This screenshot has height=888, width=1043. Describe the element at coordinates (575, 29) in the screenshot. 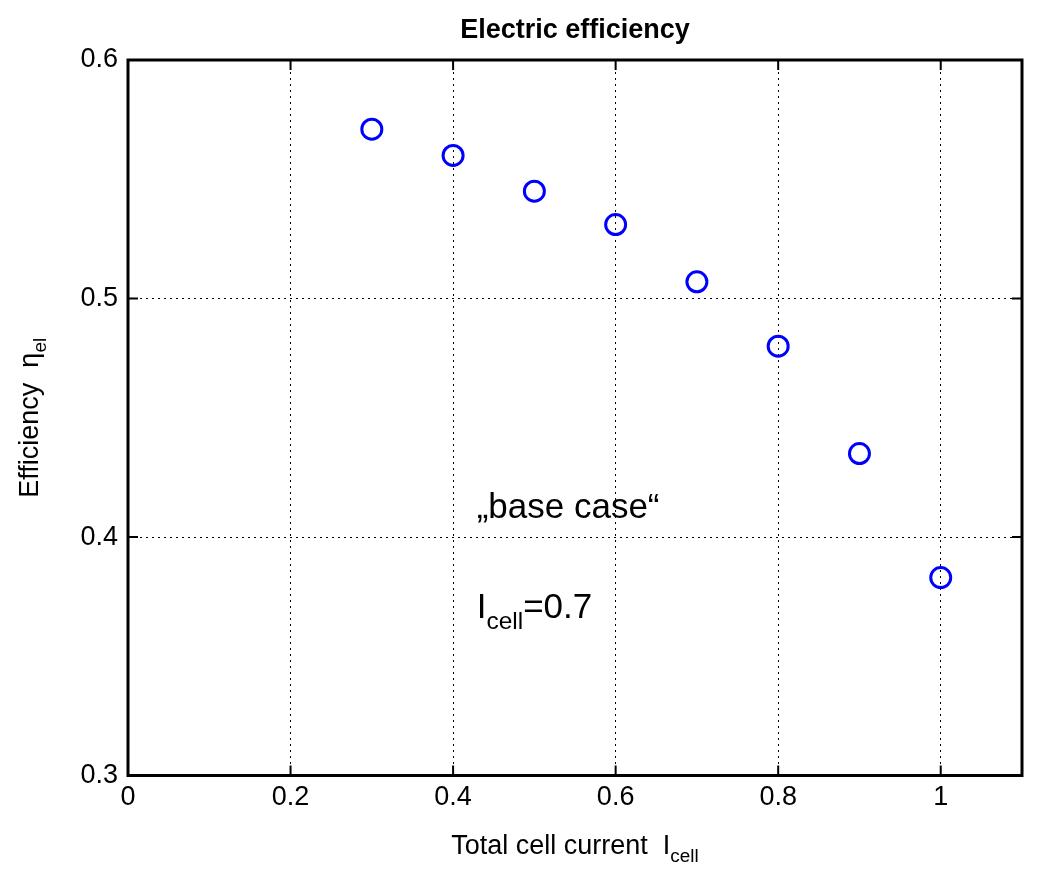

I see `chart-title: Electric efficiency` at that location.